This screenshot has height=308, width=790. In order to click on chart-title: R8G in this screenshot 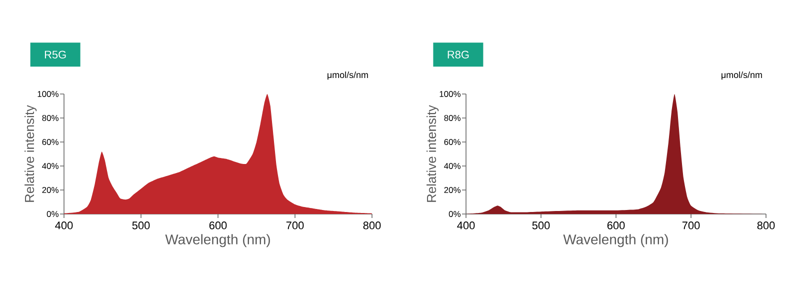, I will do `click(458, 54)`.